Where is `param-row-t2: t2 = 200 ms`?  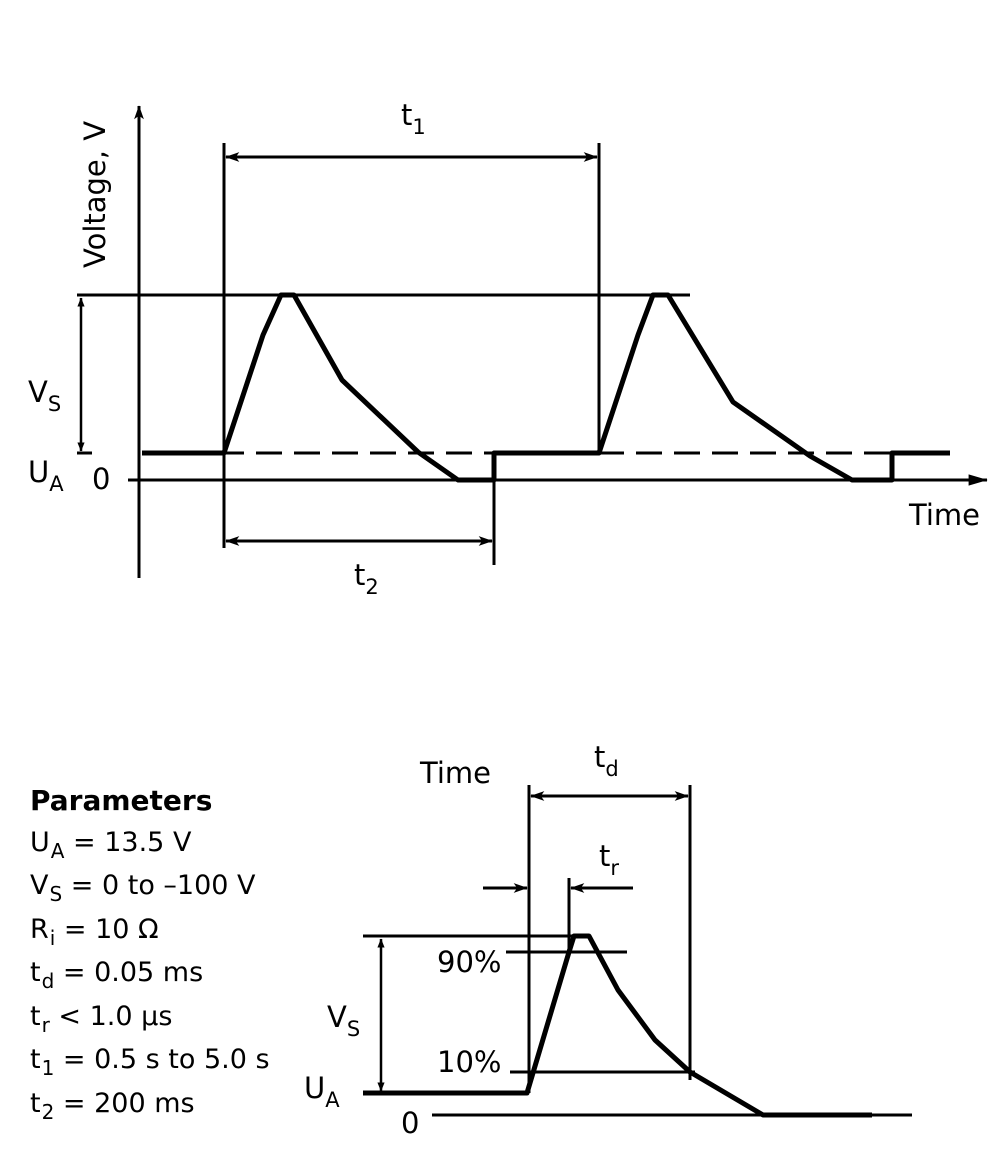
param-row-t2: t2 = 200 ms is located at coordinates (112, 1105).